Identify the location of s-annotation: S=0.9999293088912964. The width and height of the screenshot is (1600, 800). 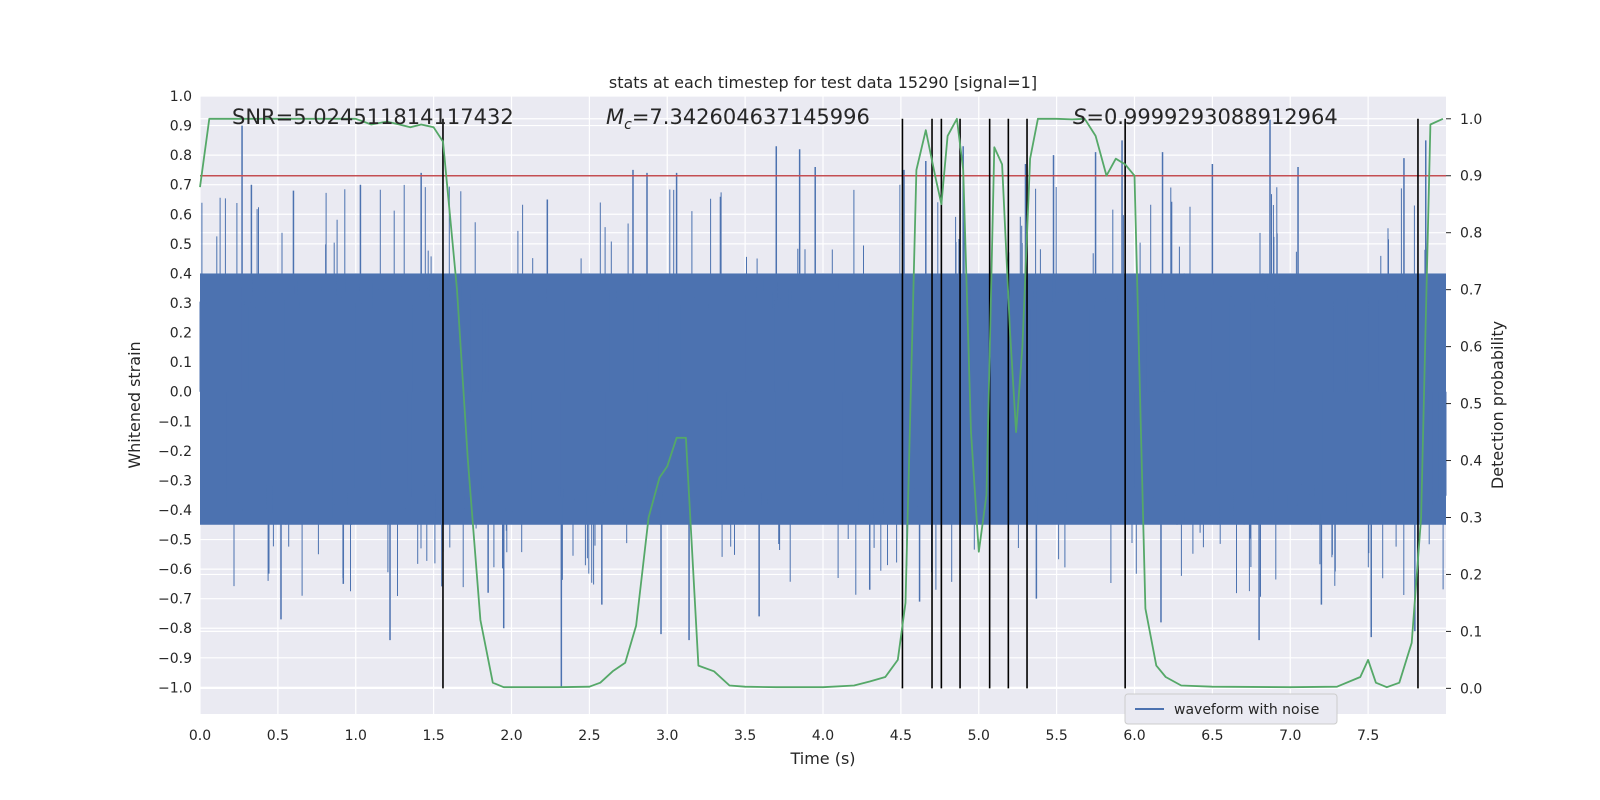
(1205, 117).